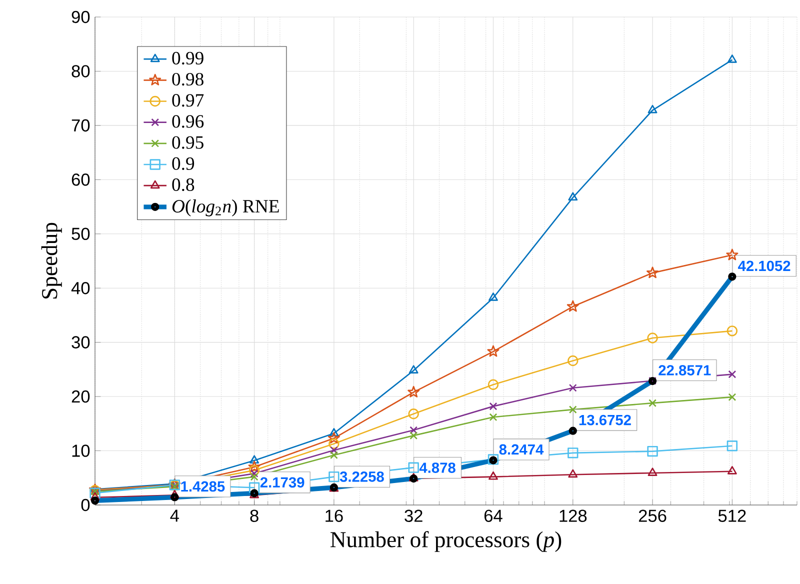 The width and height of the screenshot is (800, 584). Describe the element at coordinates (188, 58) in the screenshot. I see `legend-label: 0.99` at that location.